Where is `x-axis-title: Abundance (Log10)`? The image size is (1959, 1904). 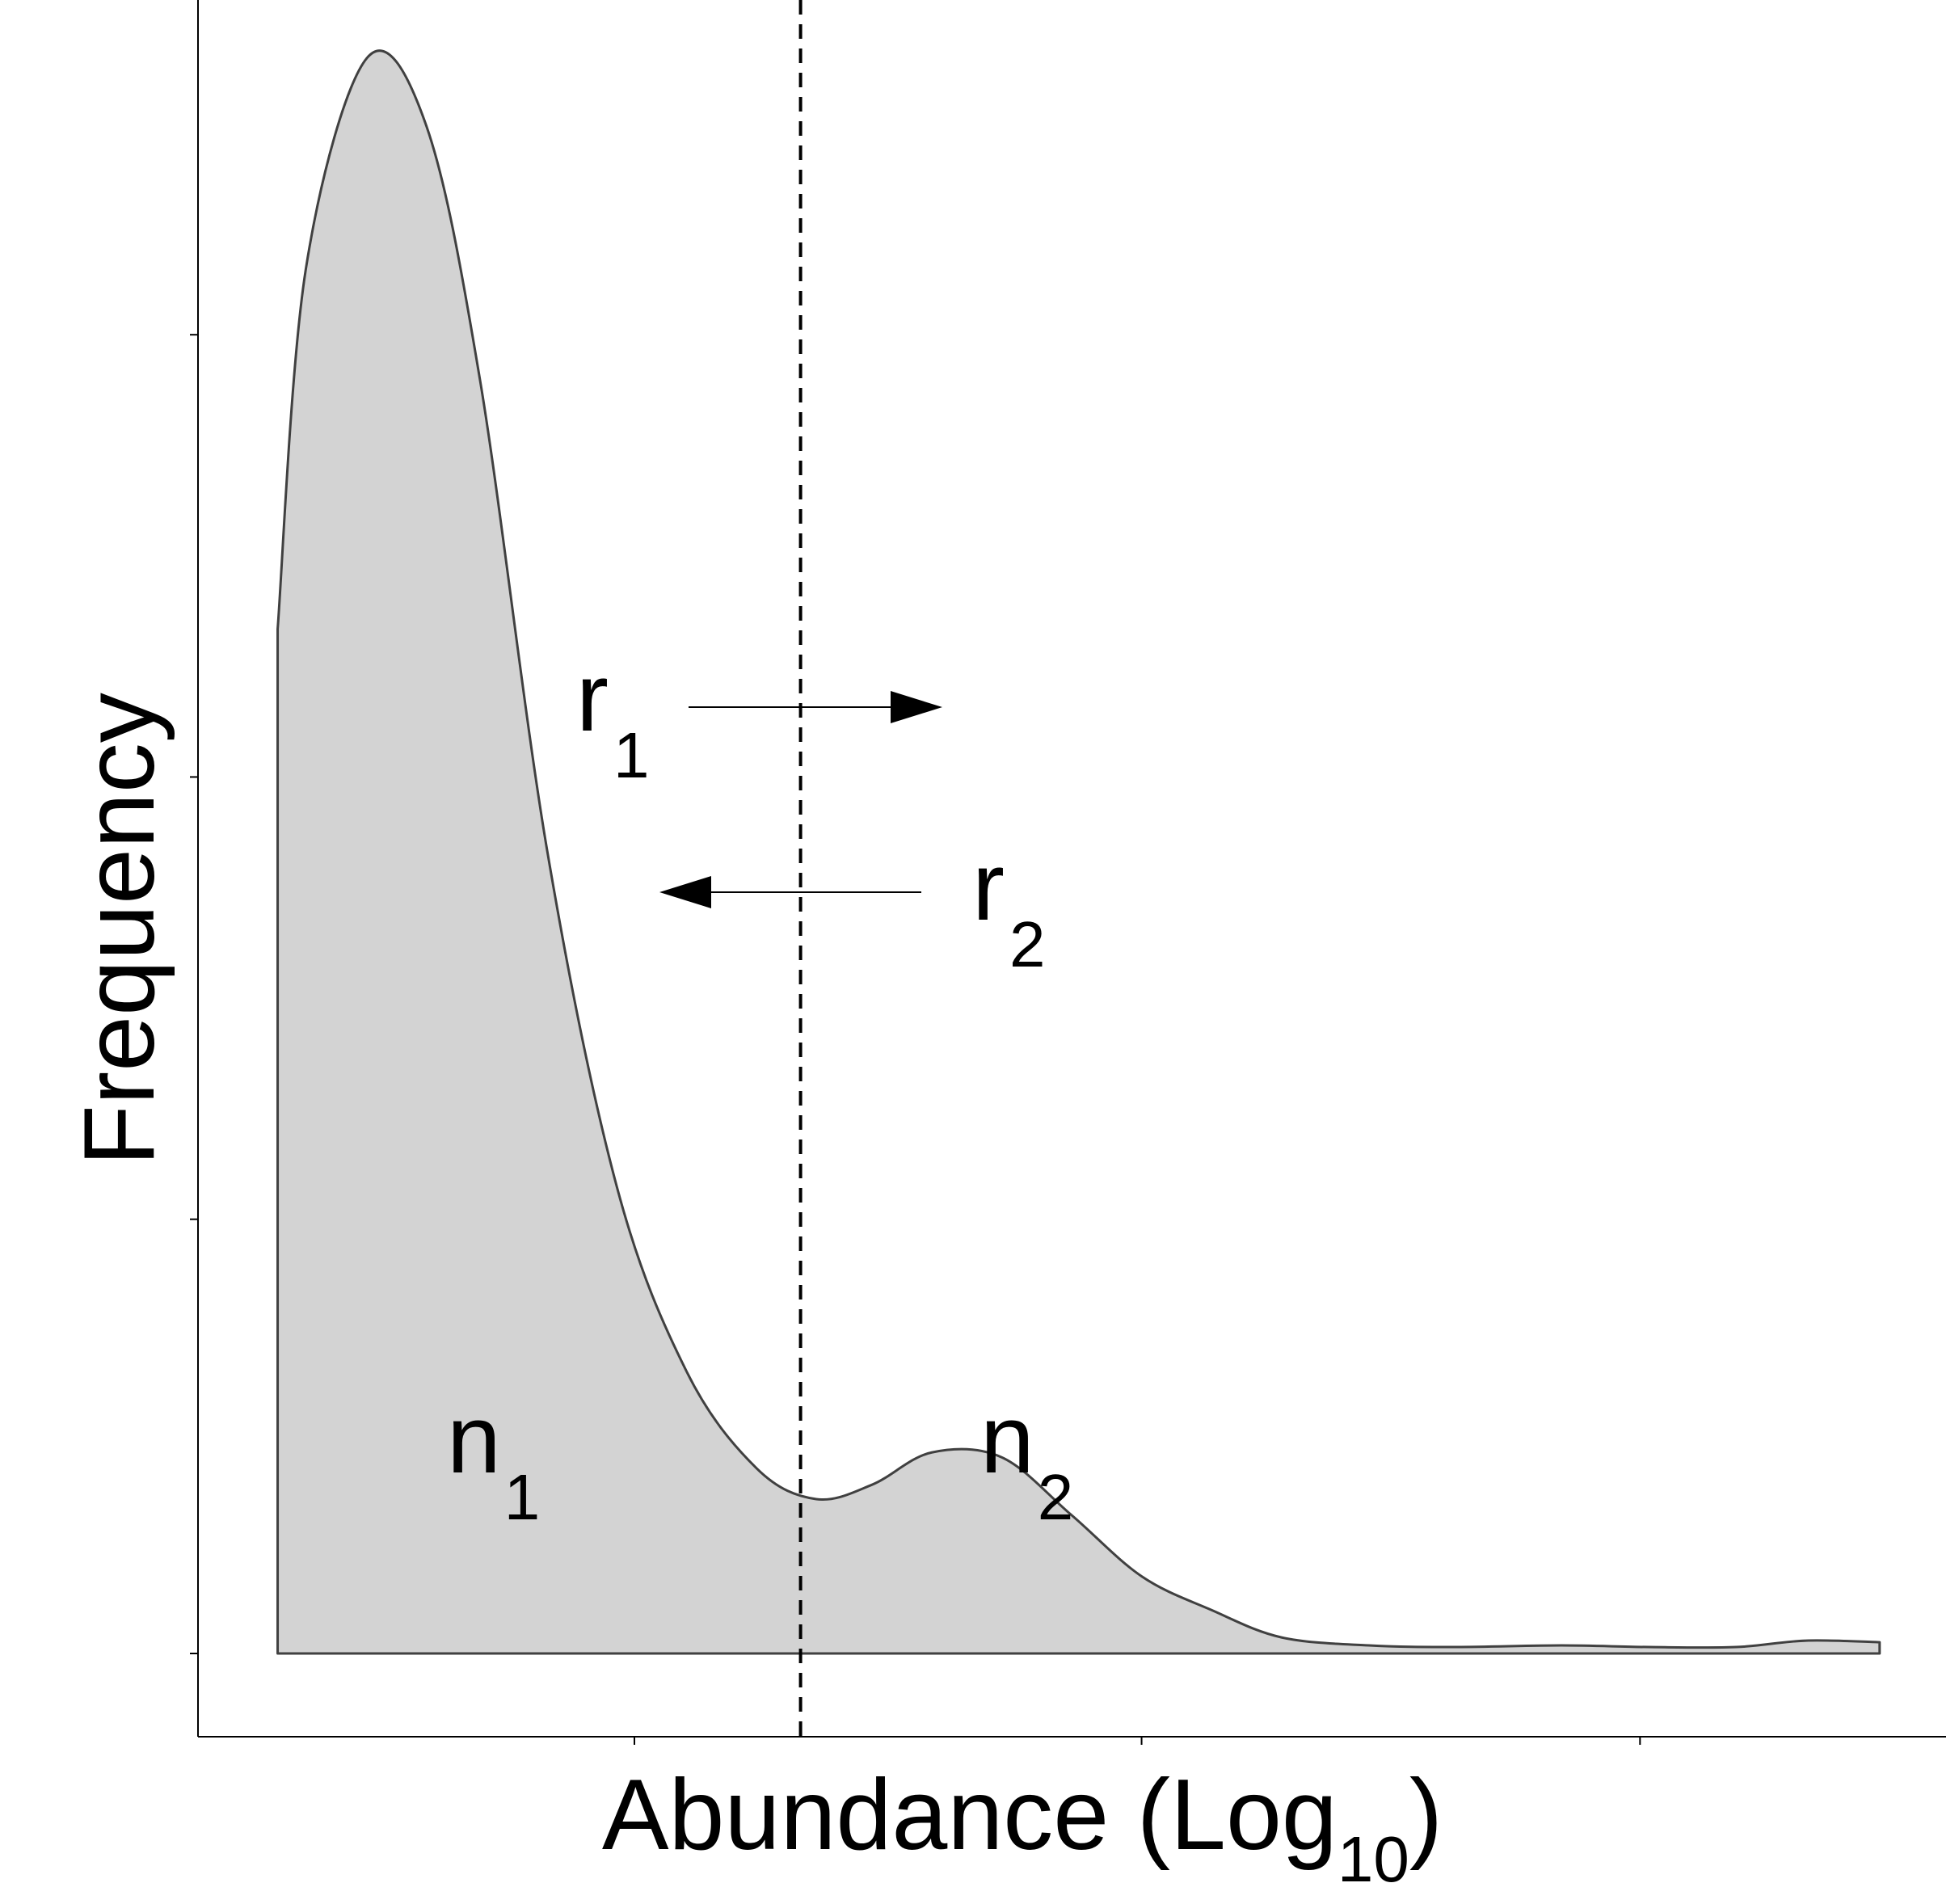 x-axis-title: Abundance (Log10) is located at coordinates (1023, 1827).